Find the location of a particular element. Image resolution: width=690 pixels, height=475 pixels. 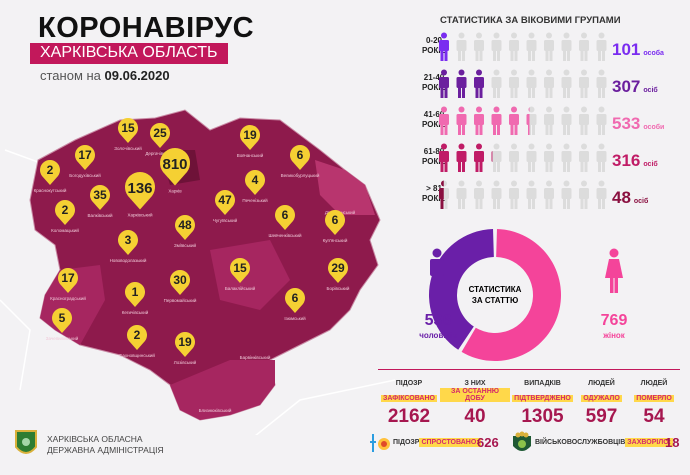

district-marker: 48 Зміївський is located at coordinates (185, 231).